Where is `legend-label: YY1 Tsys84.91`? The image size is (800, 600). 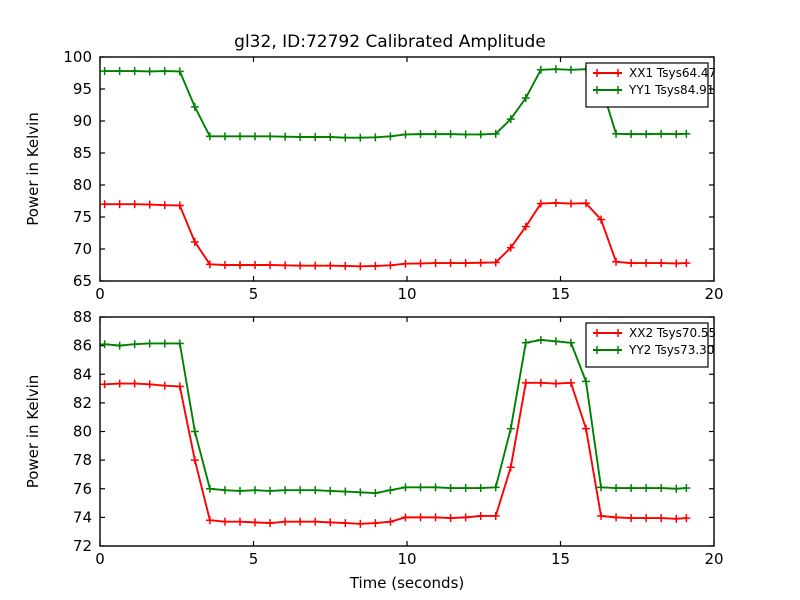
legend-label: YY1 Tsys84.91 is located at coordinates (671, 90).